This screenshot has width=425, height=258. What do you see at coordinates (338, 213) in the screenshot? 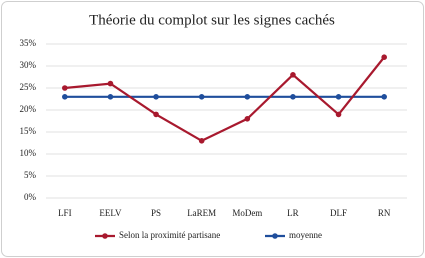
I see `x-tick-label: DLF` at bounding box center [338, 213].